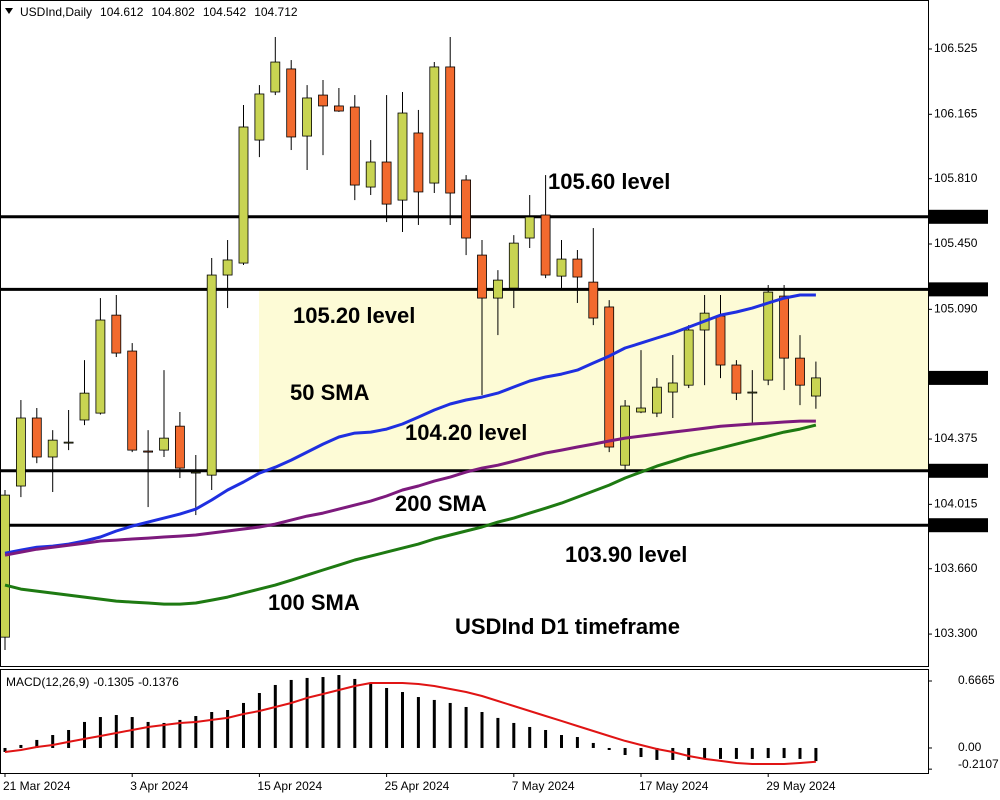 The height and width of the screenshot is (800, 1000). What do you see at coordinates (47, 682) in the screenshot?
I see `macd-name: MACD(12,26,9)` at bounding box center [47, 682].